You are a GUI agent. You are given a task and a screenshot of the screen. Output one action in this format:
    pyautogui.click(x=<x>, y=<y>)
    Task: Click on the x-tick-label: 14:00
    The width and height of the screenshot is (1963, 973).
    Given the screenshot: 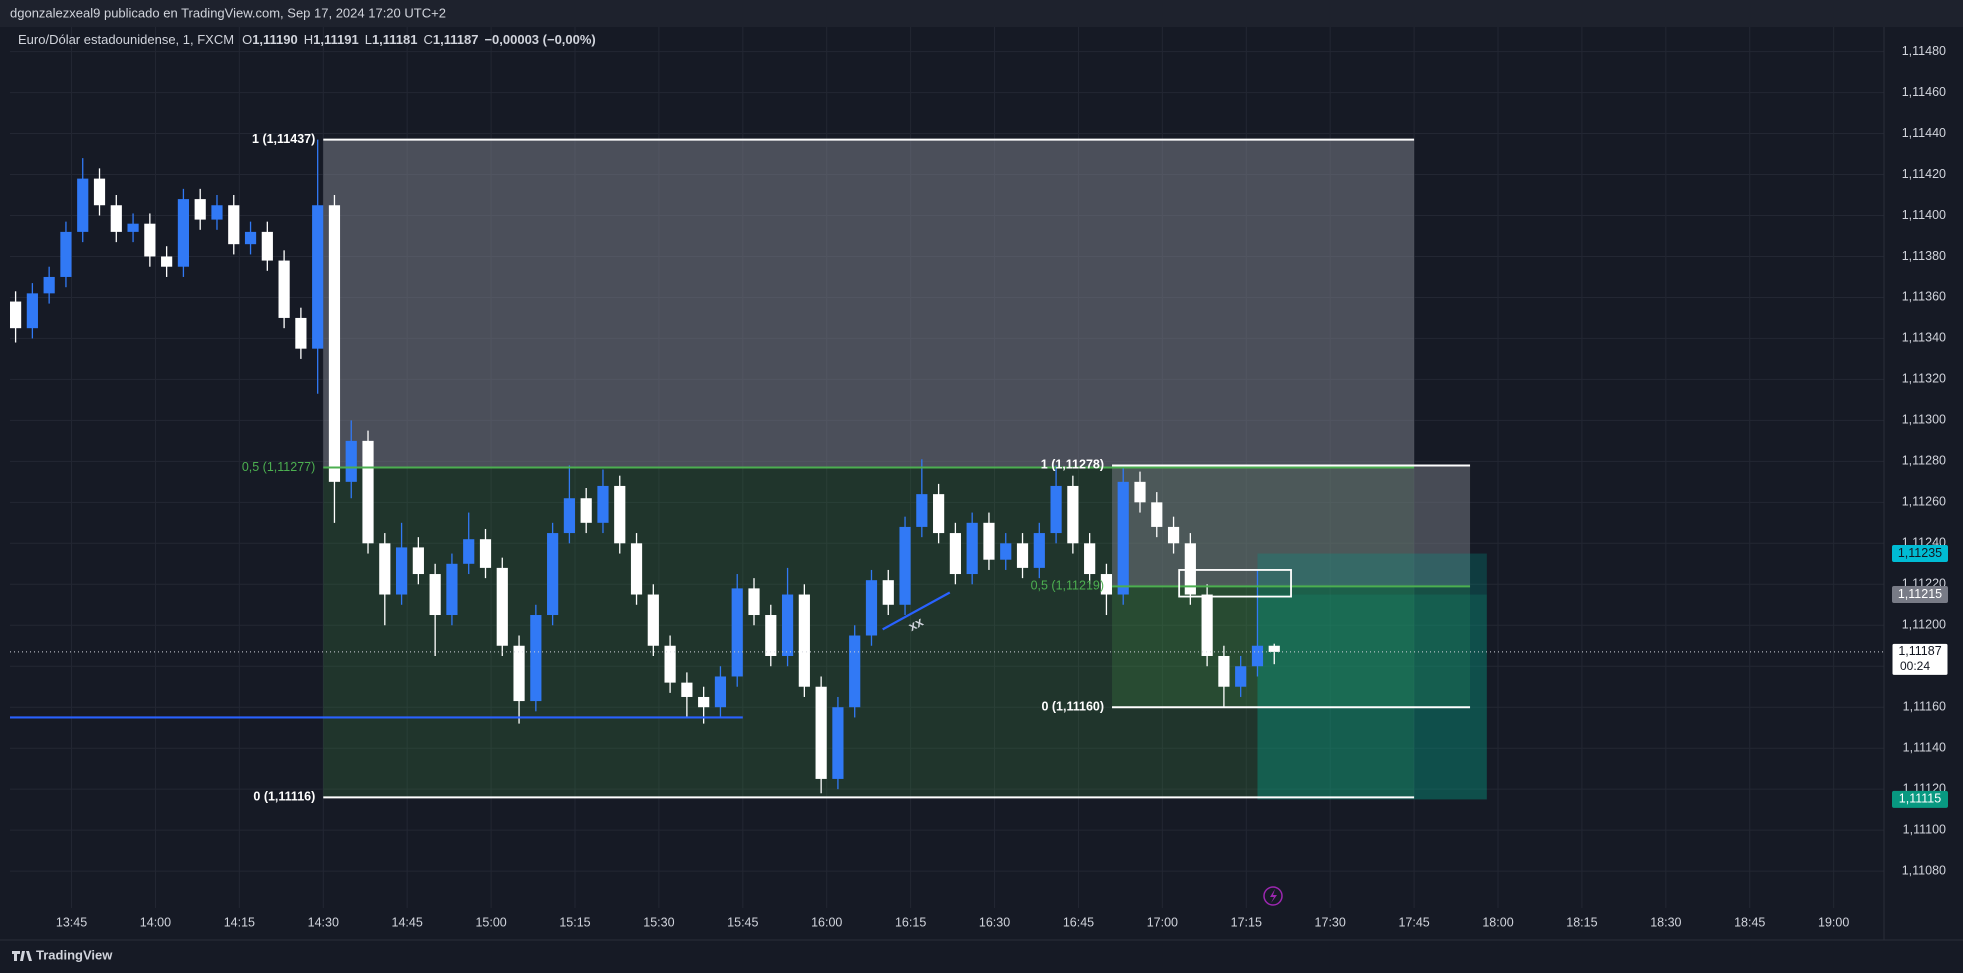 What is the action you would take?
    pyautogui.click(x=155, y=922)
    